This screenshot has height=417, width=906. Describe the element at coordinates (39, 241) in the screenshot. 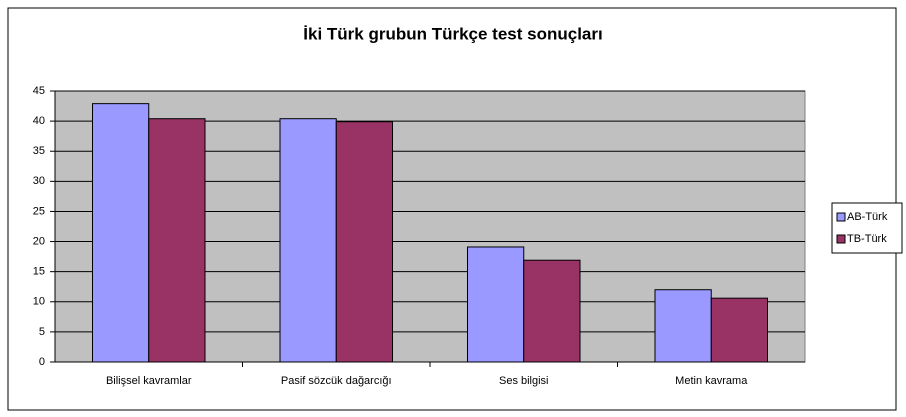

I see `y-tick-label: 20` at that location.